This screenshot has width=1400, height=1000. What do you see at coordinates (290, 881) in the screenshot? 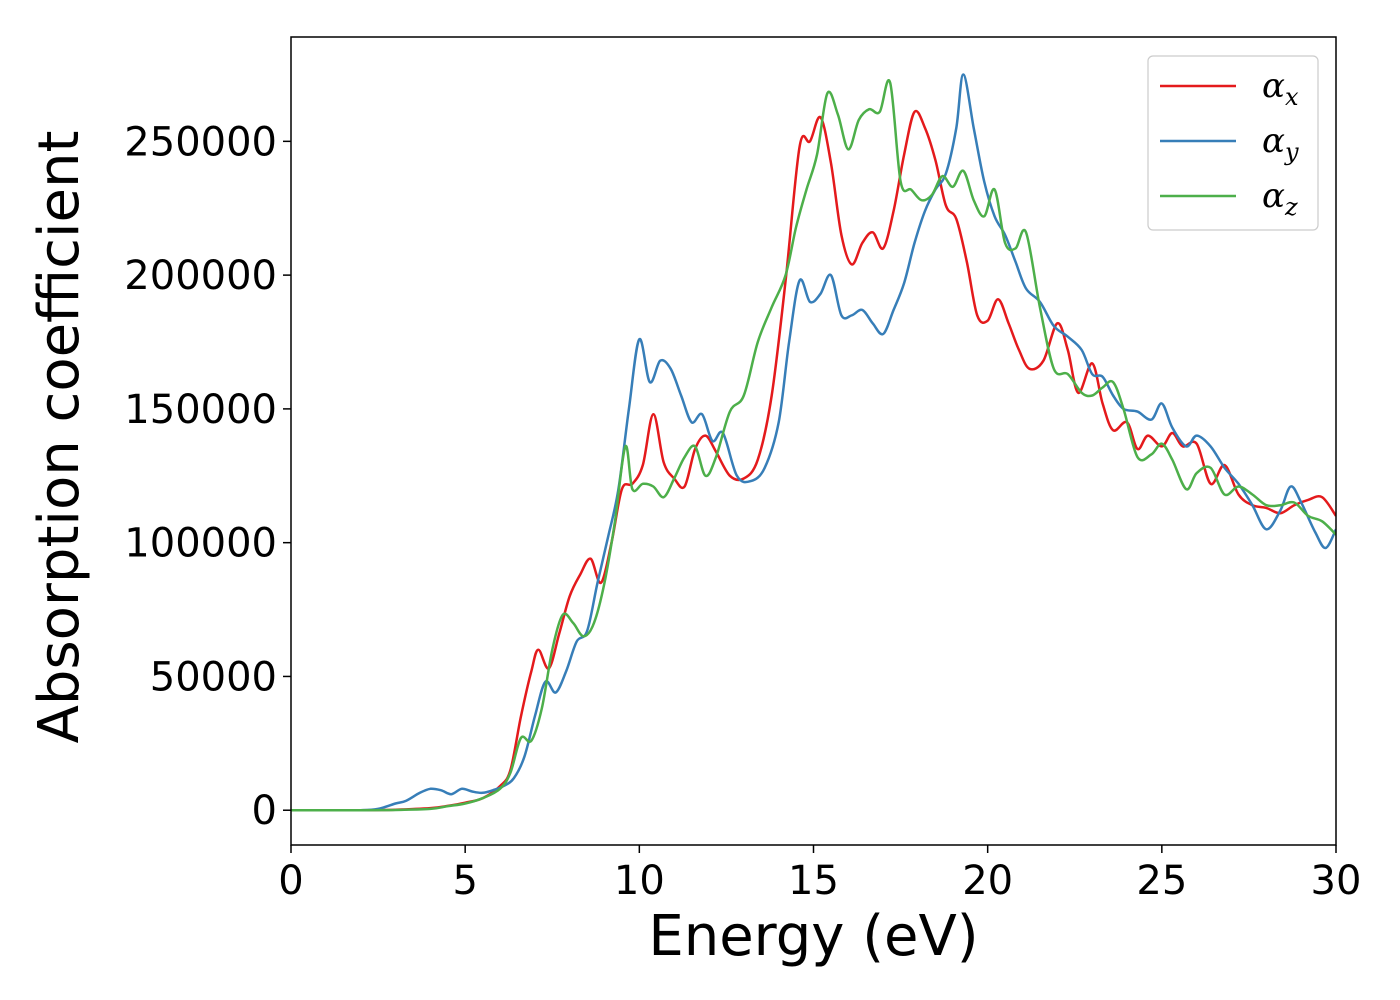
I see `x-tick-label: 0` at bounding box center [290, 881].